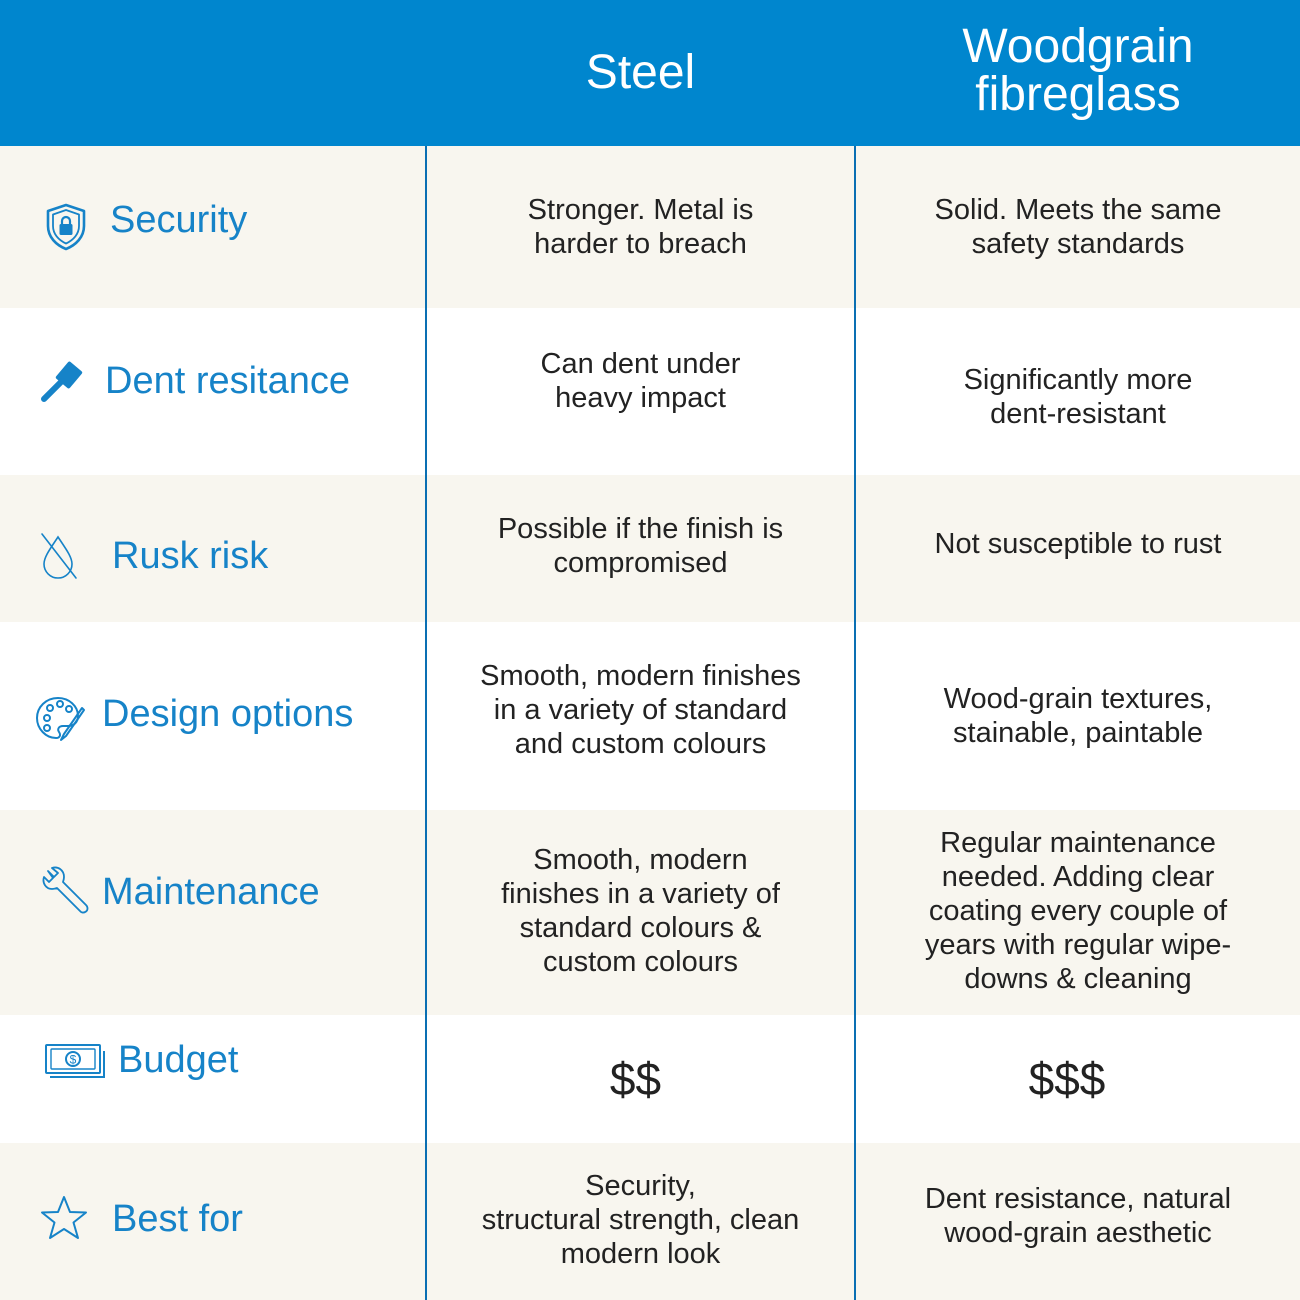 The width and height of the screenshot is (1300, 1300). I want to click on row-label-text: Security, so click(179, 220).